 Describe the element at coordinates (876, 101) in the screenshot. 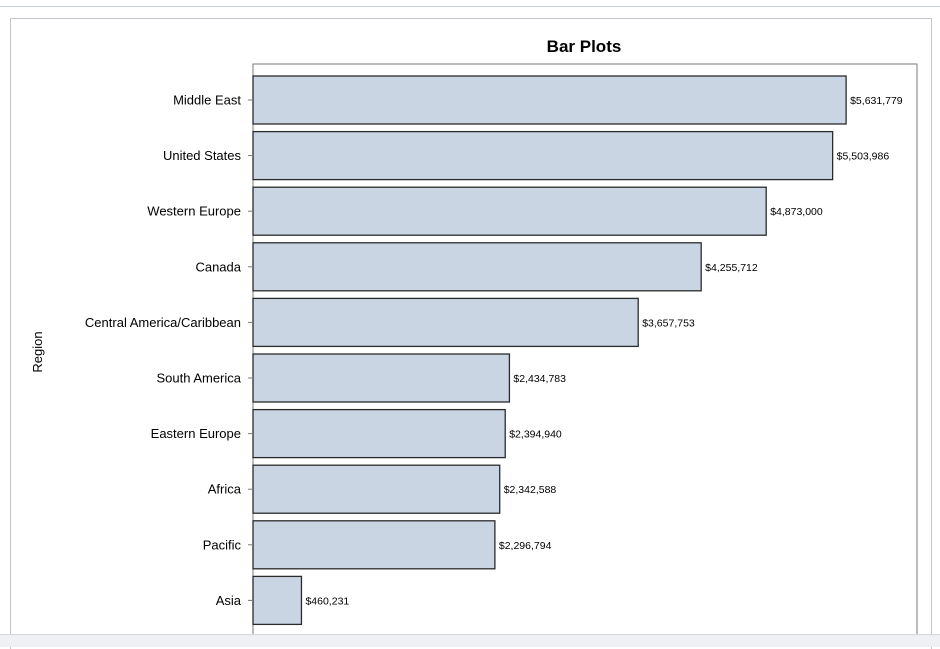

I see `data-label: $5,631,779` at that location.